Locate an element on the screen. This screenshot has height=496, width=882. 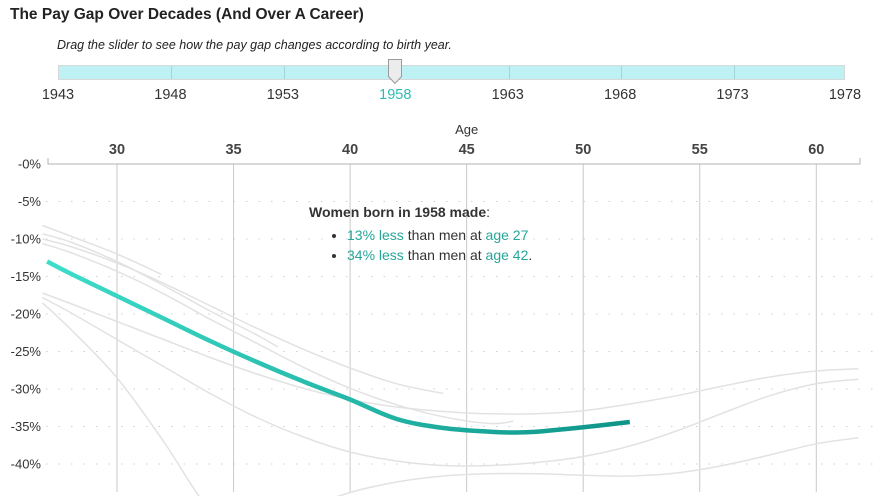
cohort-line-born-1968 is located at coordinates (243, 316).